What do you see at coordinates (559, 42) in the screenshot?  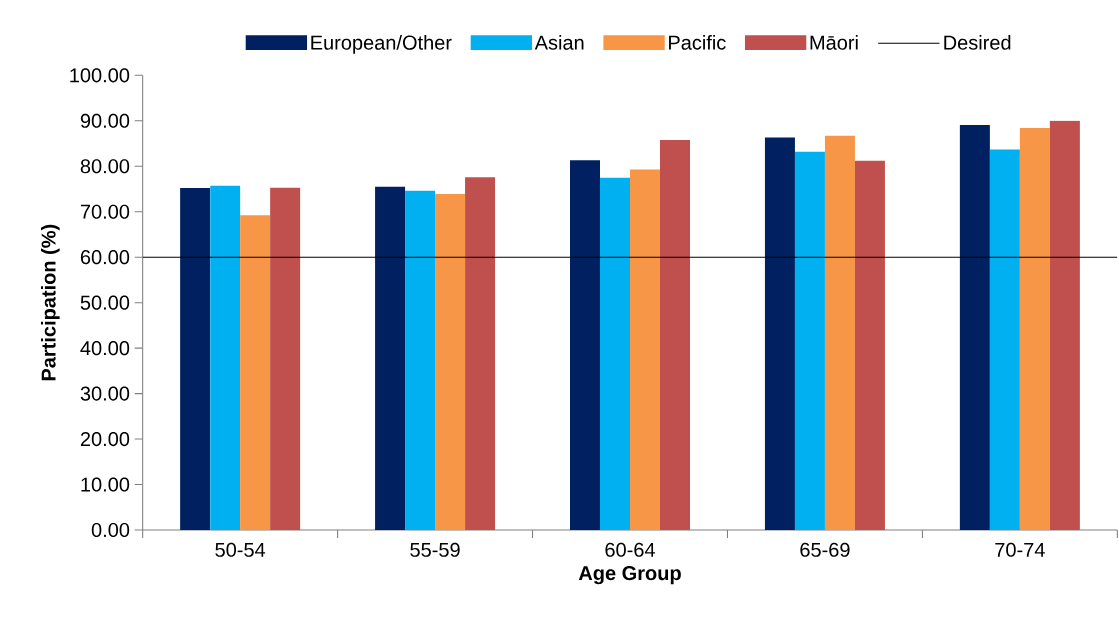 I see `legend-label: Asian` at bounding box center [559, 42].